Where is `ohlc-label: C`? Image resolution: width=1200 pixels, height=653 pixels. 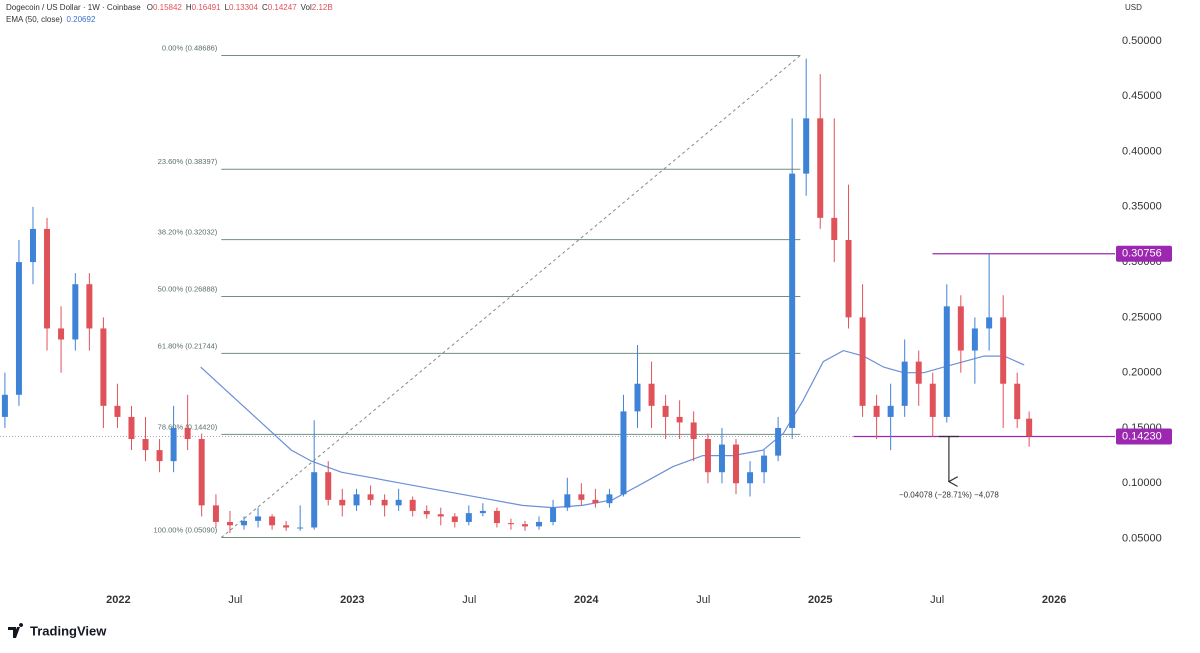 ohlc-label: C is located at coordinates (265, 7).